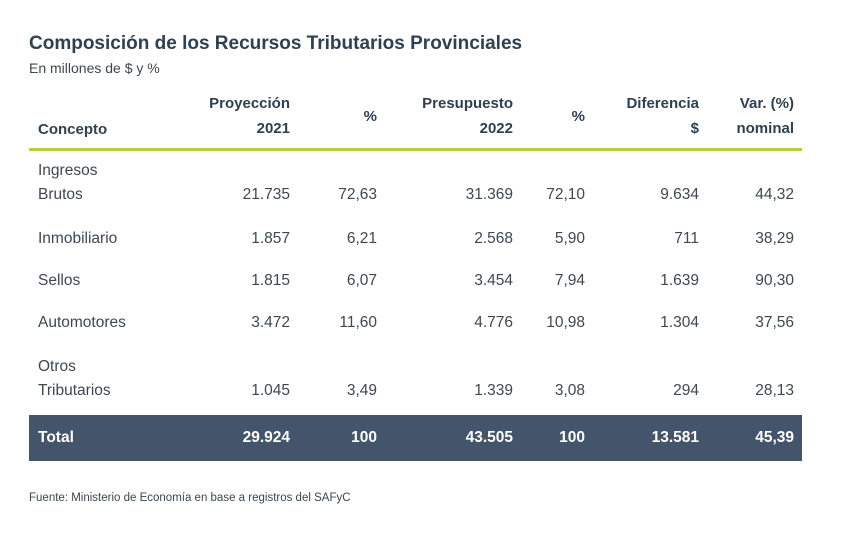  What do you see at coordinates (578, 116) in the screenshot?
I see `header-pct-presupuesto: %` at bounding box center [578, 116].